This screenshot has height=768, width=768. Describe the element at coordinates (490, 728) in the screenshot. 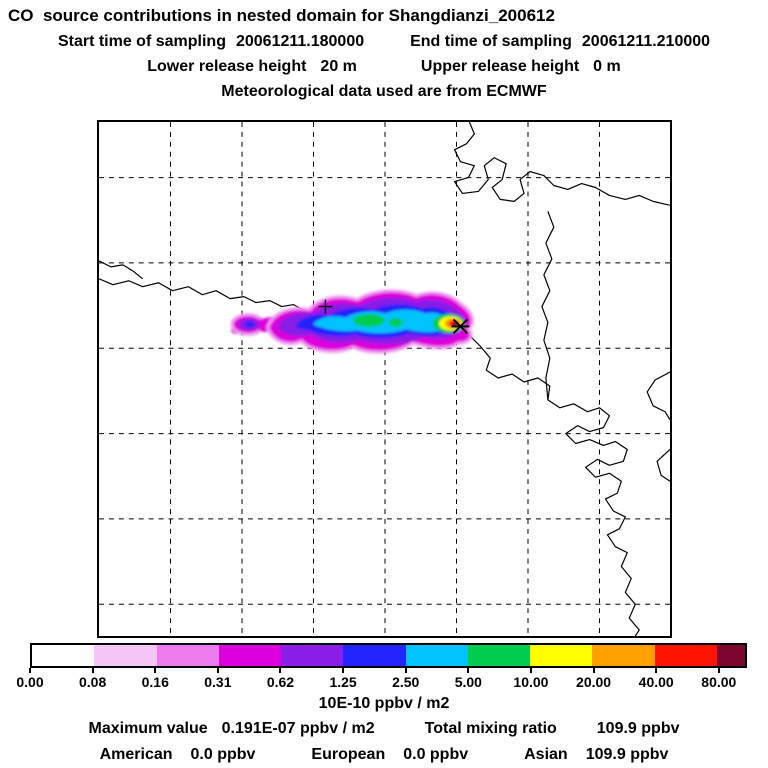

I see `mixing-ratio-label: Total mixing ratio` at that location.